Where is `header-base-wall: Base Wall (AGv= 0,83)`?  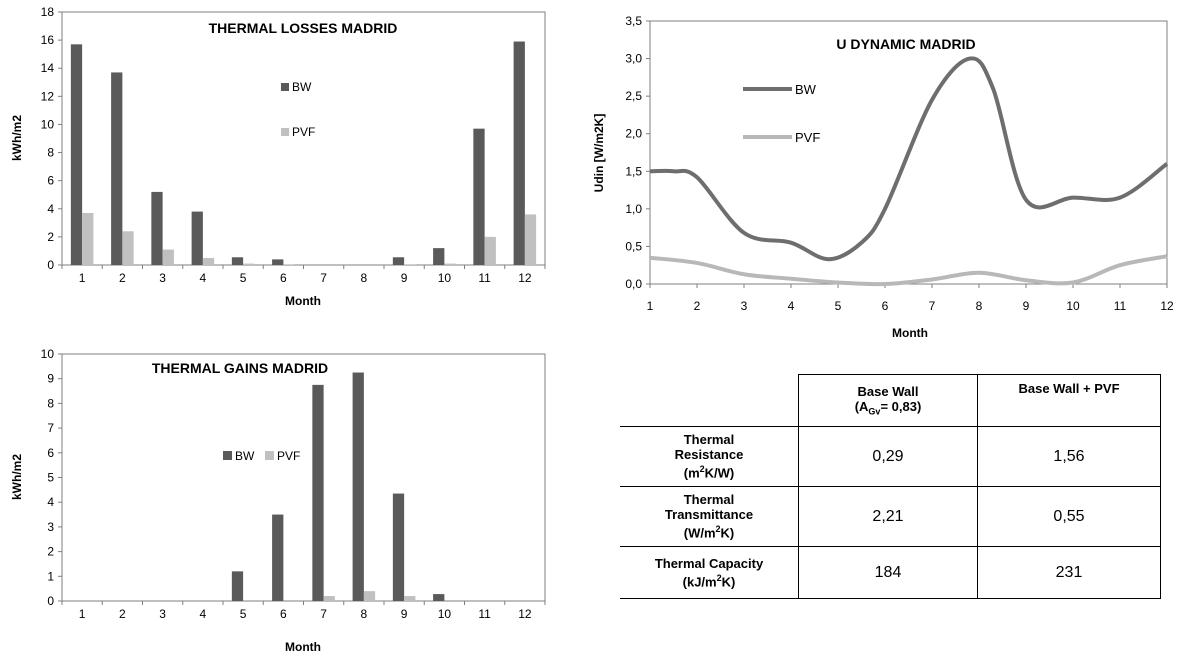
header-base-wall: Base Wall (AGv= 0,83) is located at coordinates (888, 400).